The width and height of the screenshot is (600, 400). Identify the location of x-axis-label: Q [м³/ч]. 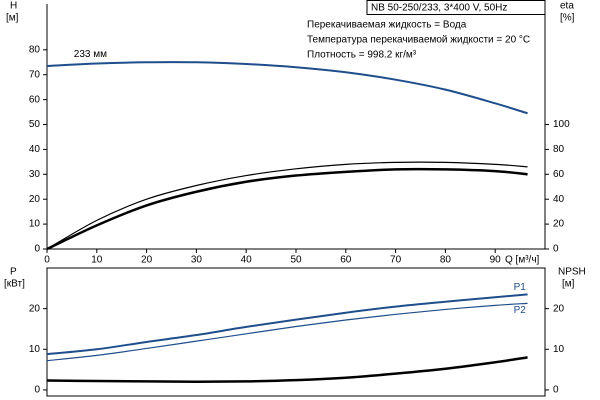
(522, 260).